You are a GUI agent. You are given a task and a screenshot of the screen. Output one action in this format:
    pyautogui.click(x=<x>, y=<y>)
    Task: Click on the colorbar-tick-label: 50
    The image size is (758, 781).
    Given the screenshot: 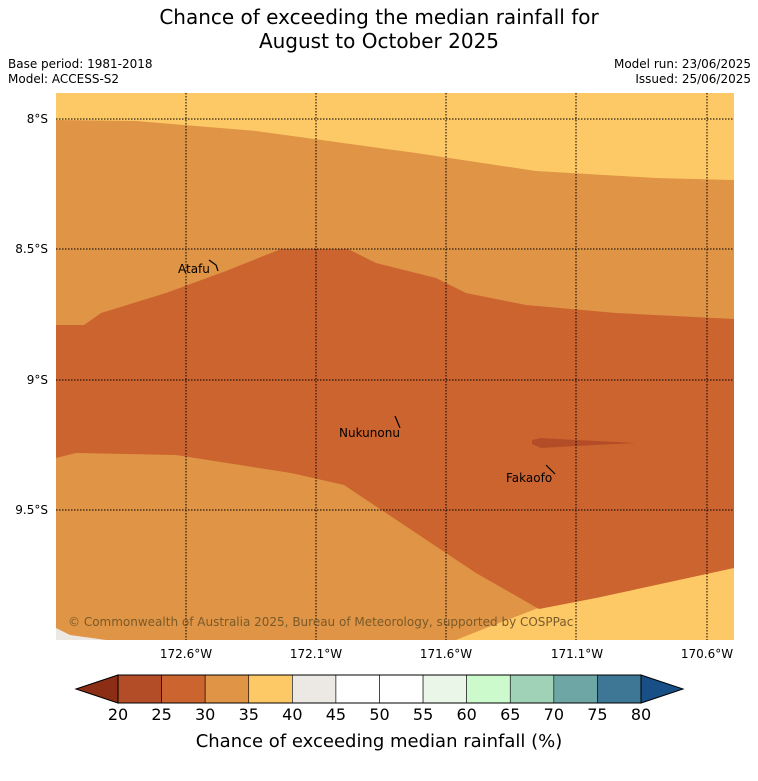 What is the action you would take?
    pyautogui.click(x=379, y=714)
    